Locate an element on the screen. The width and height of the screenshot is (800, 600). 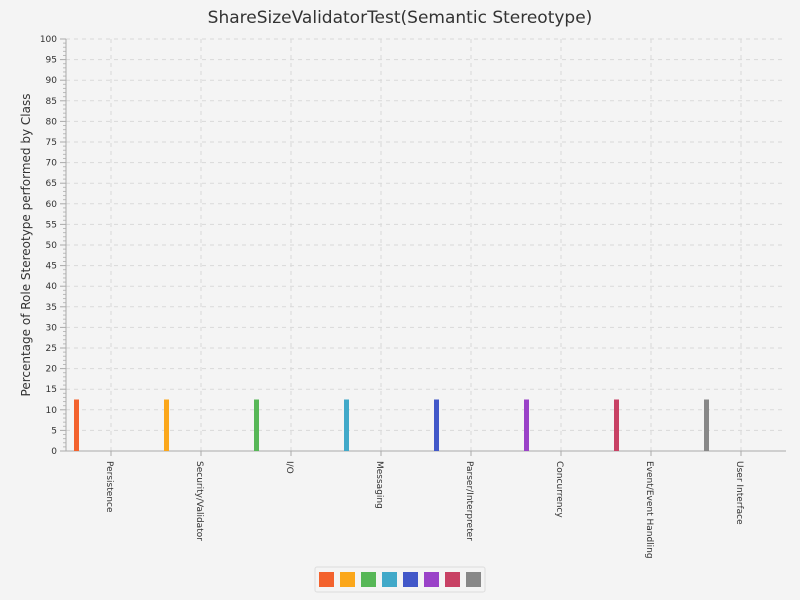
y-tick-label: 5 is located at coordinates (54, 431).